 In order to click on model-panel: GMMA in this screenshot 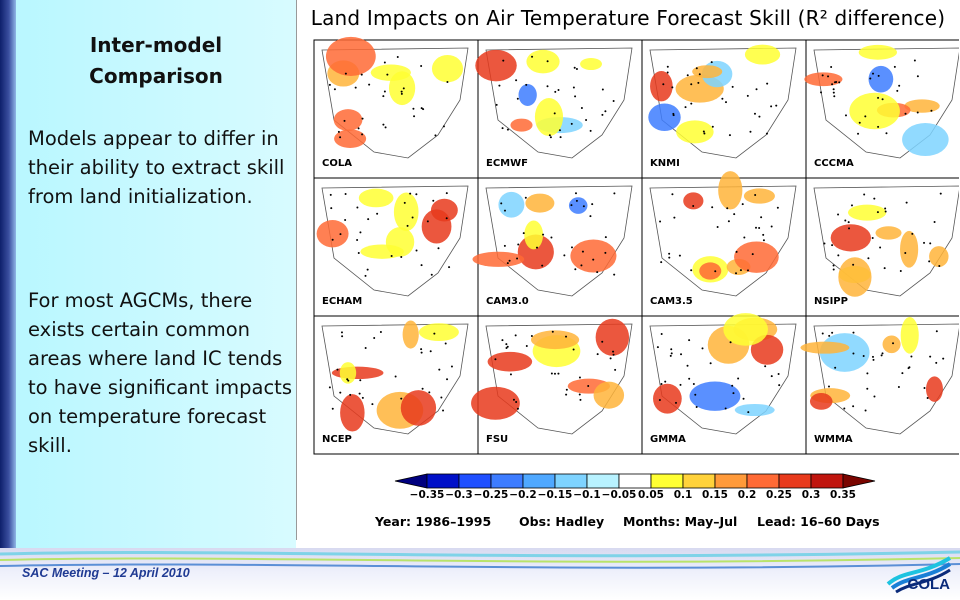, I will do `click(724, 384)`.